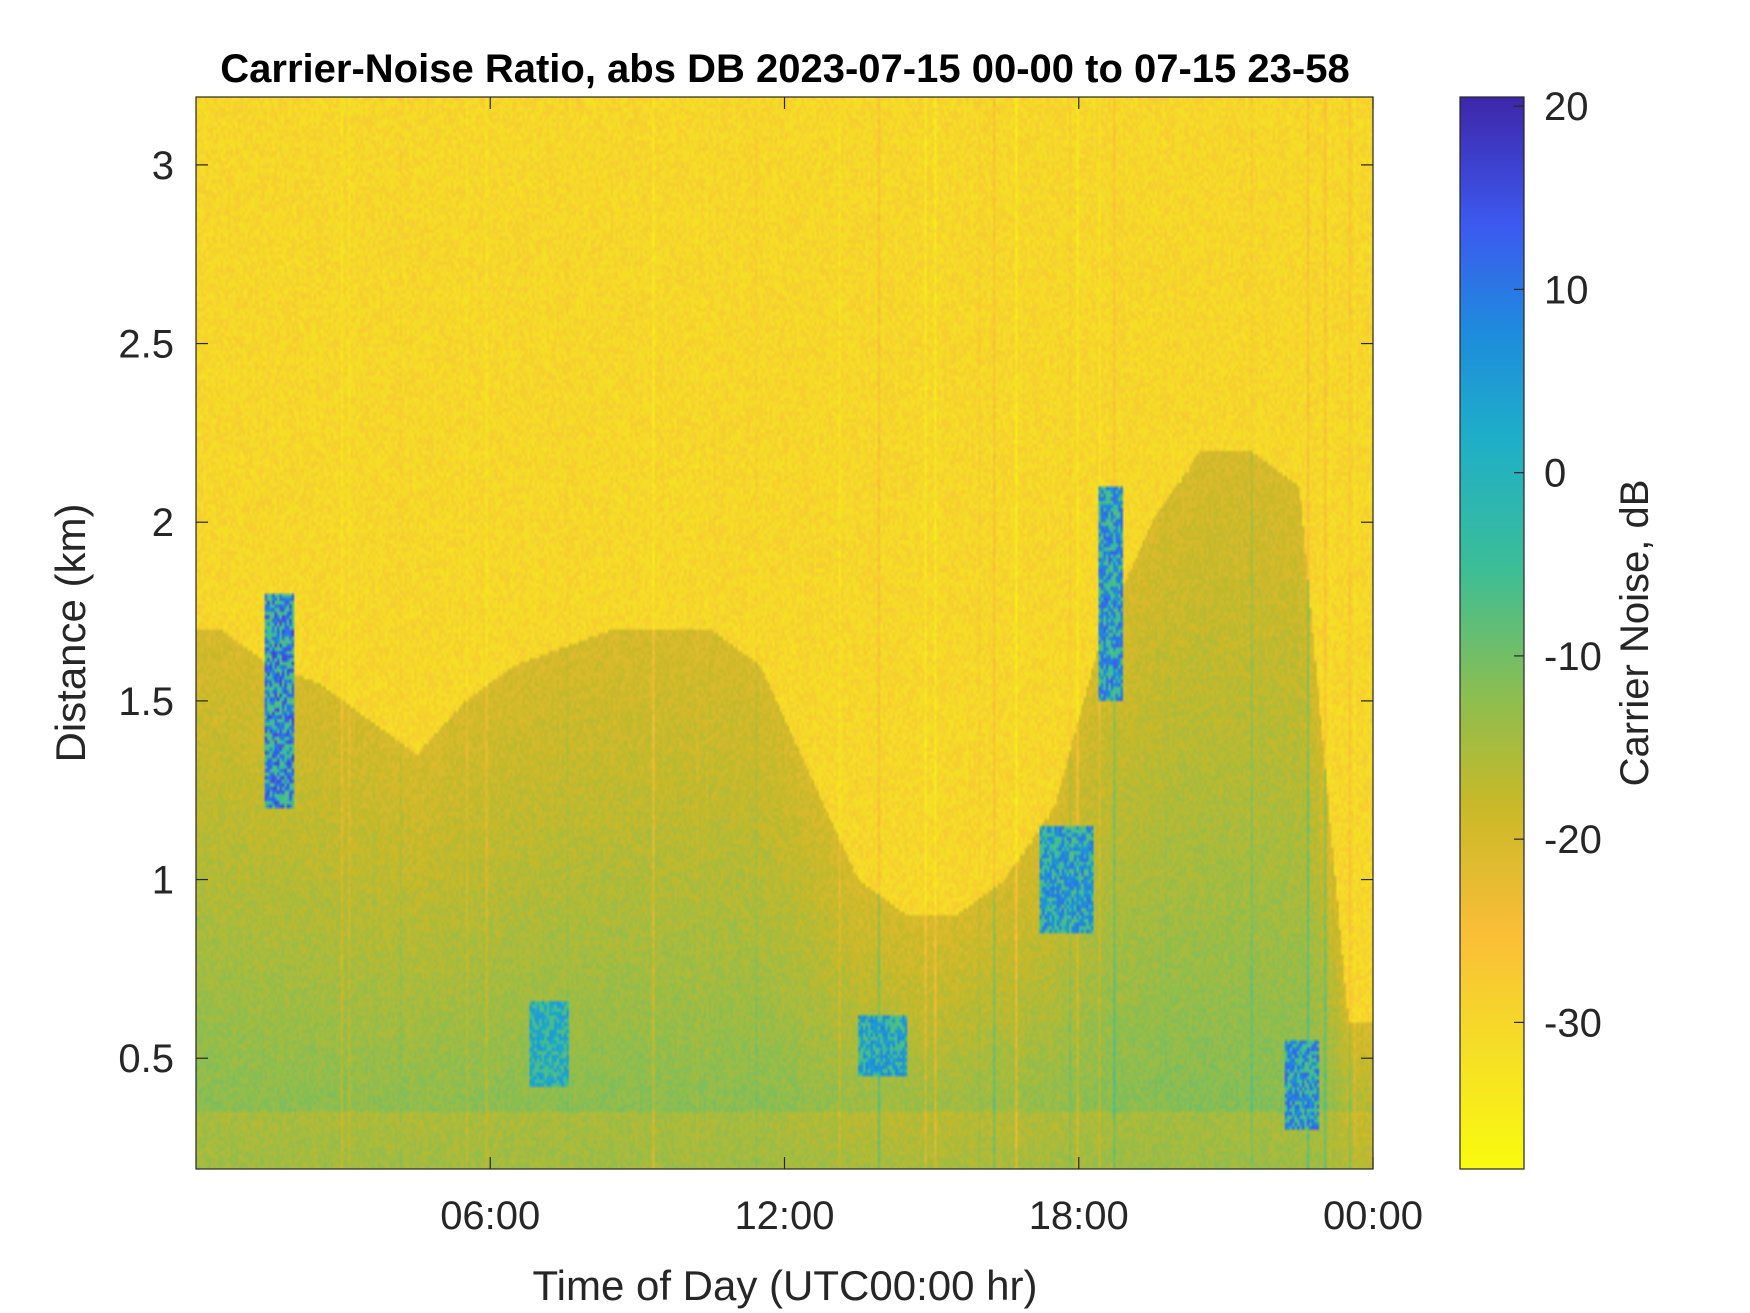 The image size is (1750, 1313). Describe the element at coordinates (1566, 290) in the screenshot. I see `colorbar-tick-label: 10` at that location.